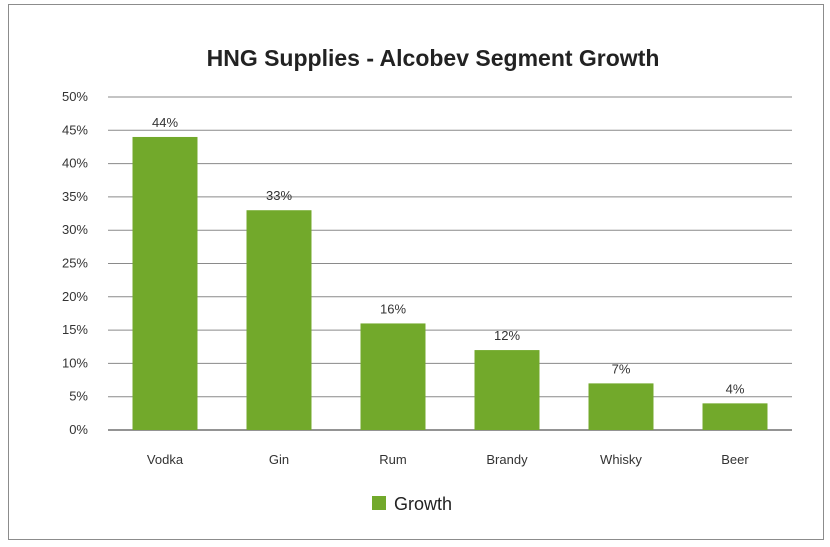 This screenshot has width=830, height=547. What do you see at coordinates (379, 503) in the screenshot?
I see `legend-swatch-growth` at bounding box center [379, 503].